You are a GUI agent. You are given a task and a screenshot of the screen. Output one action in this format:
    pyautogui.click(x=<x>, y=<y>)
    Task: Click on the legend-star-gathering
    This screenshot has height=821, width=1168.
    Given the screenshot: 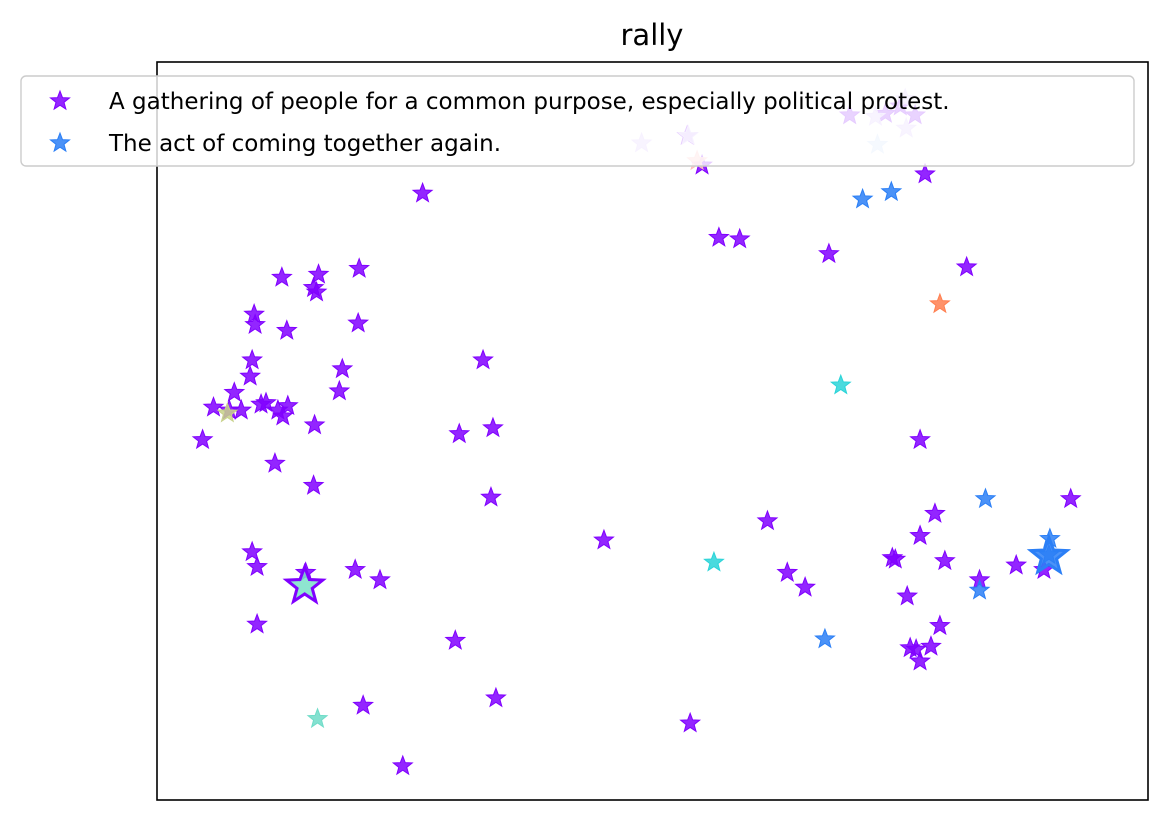 What is the action you would take?
    pyautogui.click(x=60, y=100)
    